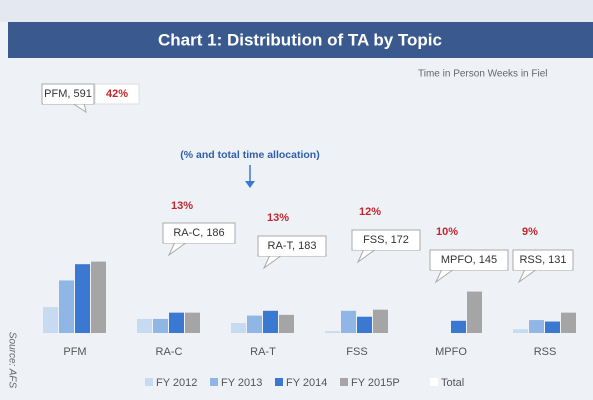 Image resolution: width=593 pixels, height=400 pixels. I want to click on share-label: 10%, so click(447, 232).